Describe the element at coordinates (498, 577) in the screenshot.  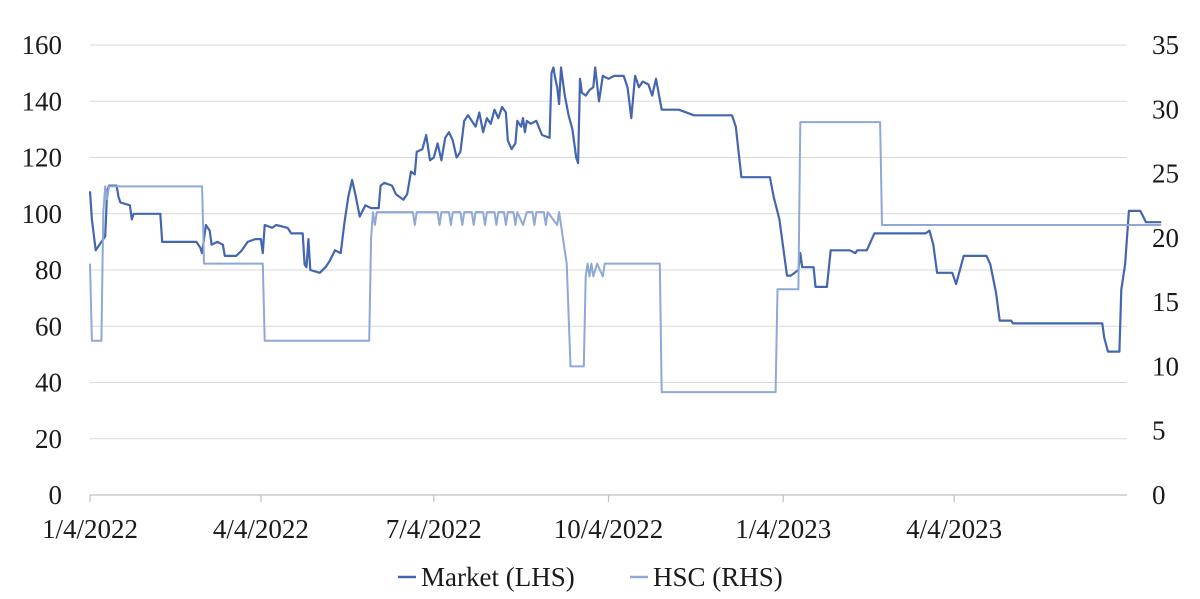
I see `legend-label-market: Market (LHS)` at that location.